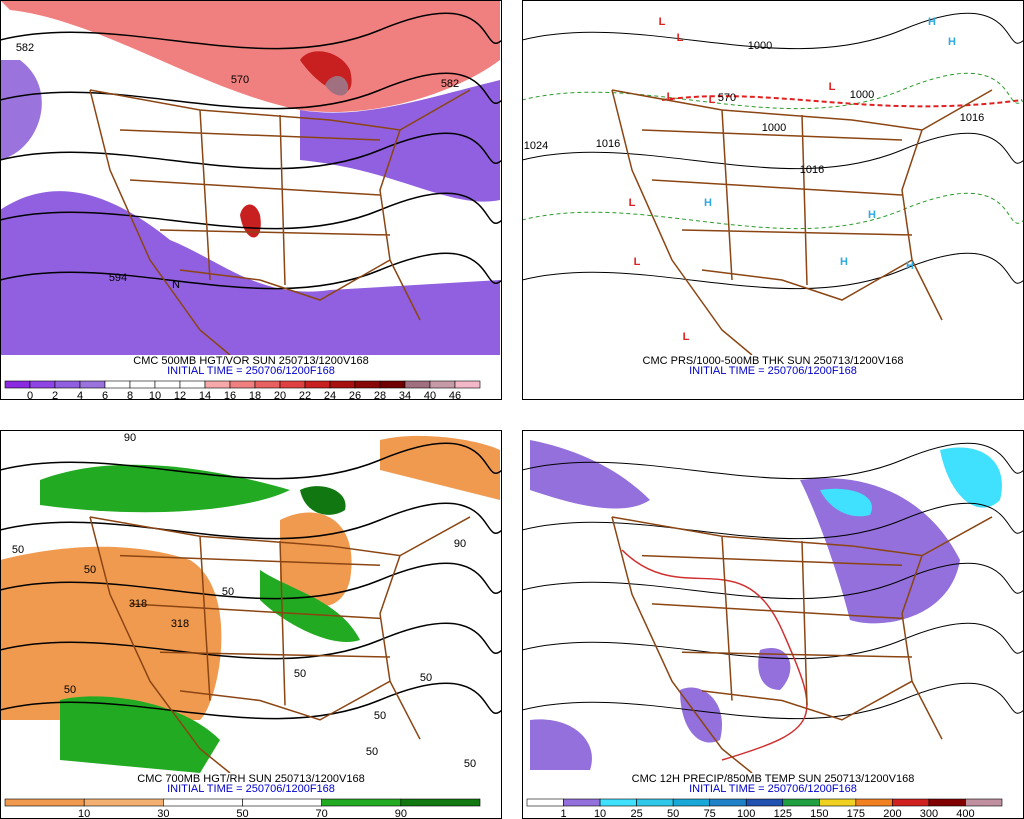 Image resolution: width=1024 pixels, height=819 pixels. I want to click on colorbar-label: 22, so click(305, 396).